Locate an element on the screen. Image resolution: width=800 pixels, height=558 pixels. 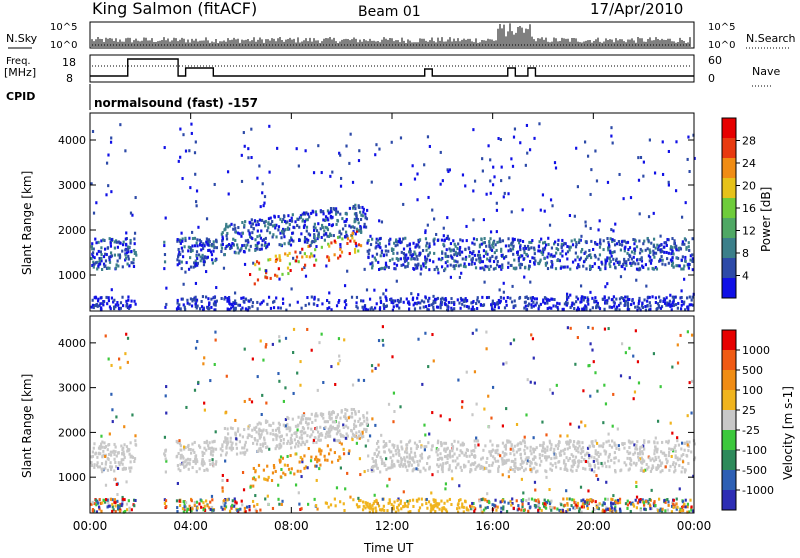
velocity-colorbar-segment is located at coordinates (729, 360).